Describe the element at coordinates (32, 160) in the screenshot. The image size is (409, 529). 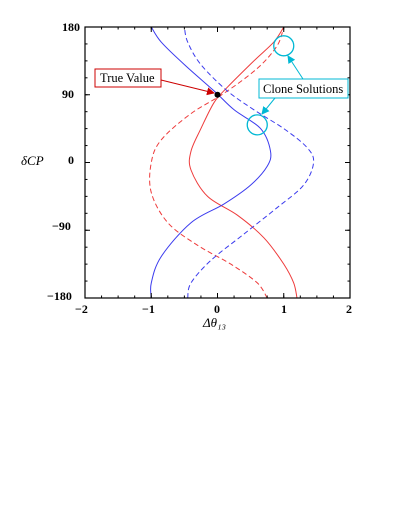
I see `y-axis-label: δCP` at that location.